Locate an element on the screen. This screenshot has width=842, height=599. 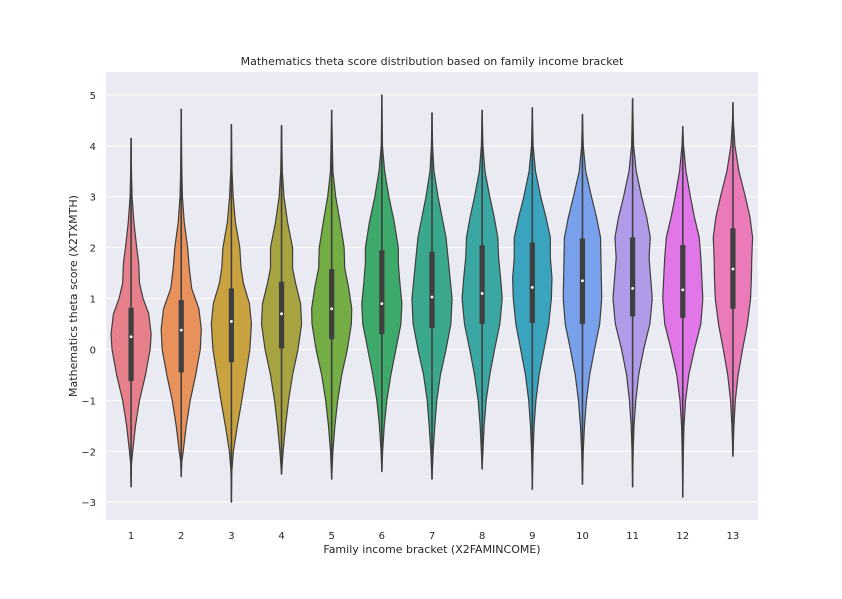
y-axis-label: Mathematics theta score (X2TXMTH) is located at coordinates (73, 296).